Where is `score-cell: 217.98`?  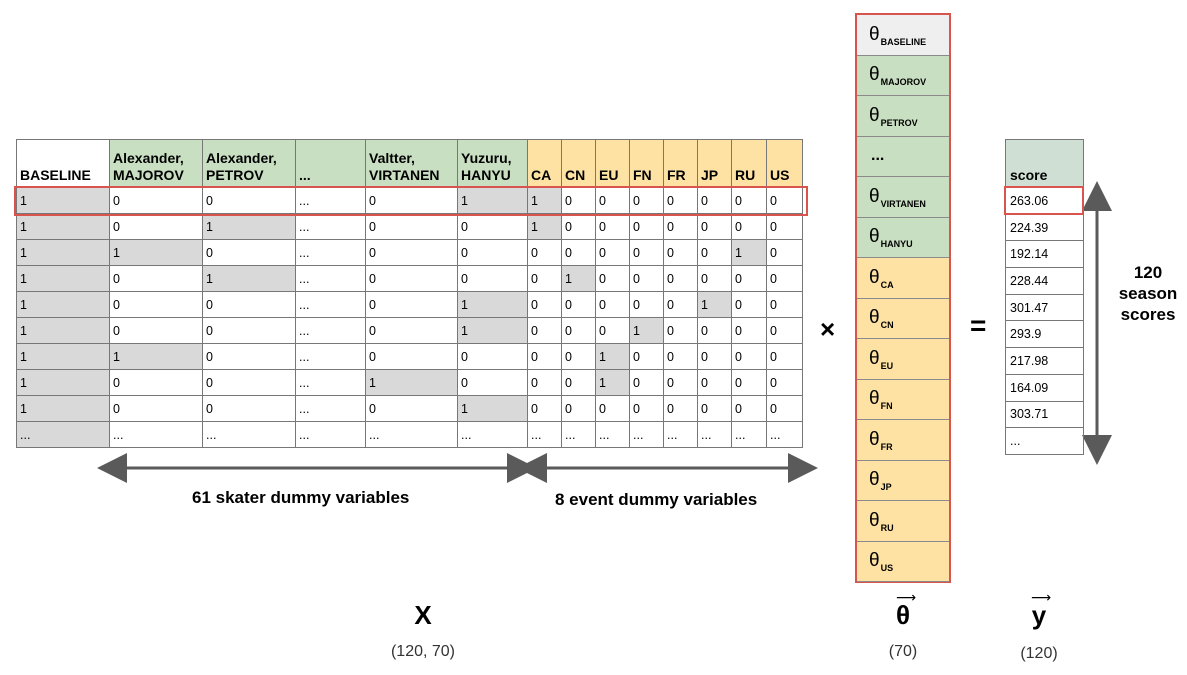
score-cell: 217.98 is located at coordinates (1044, 361).